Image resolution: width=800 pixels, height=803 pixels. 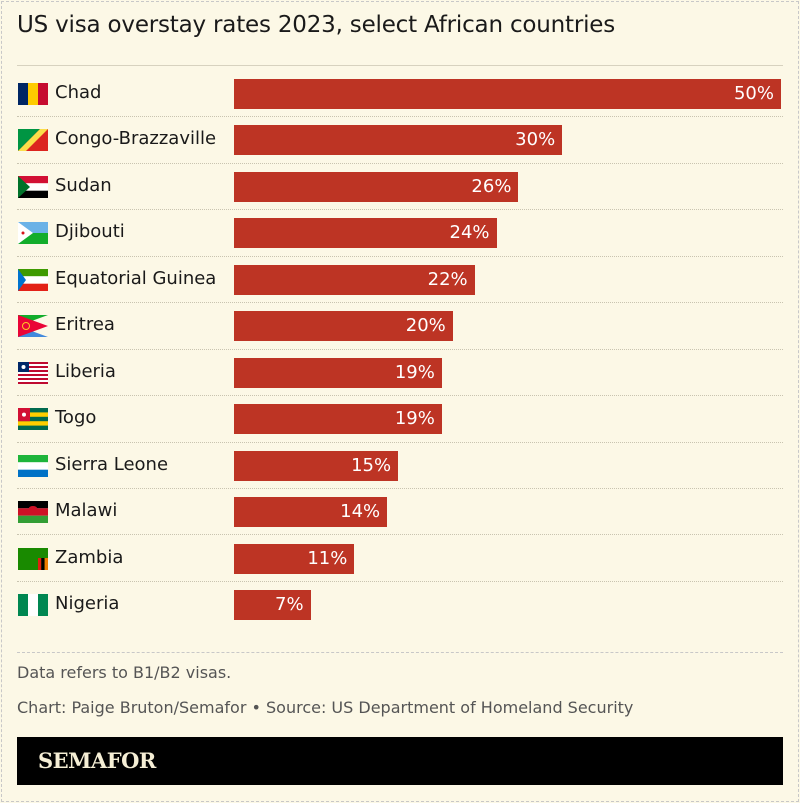 What do you see at coordinates (89, 557) in the screenshot?
I see `category-label: Zambia` at bounding box center [89, 557].